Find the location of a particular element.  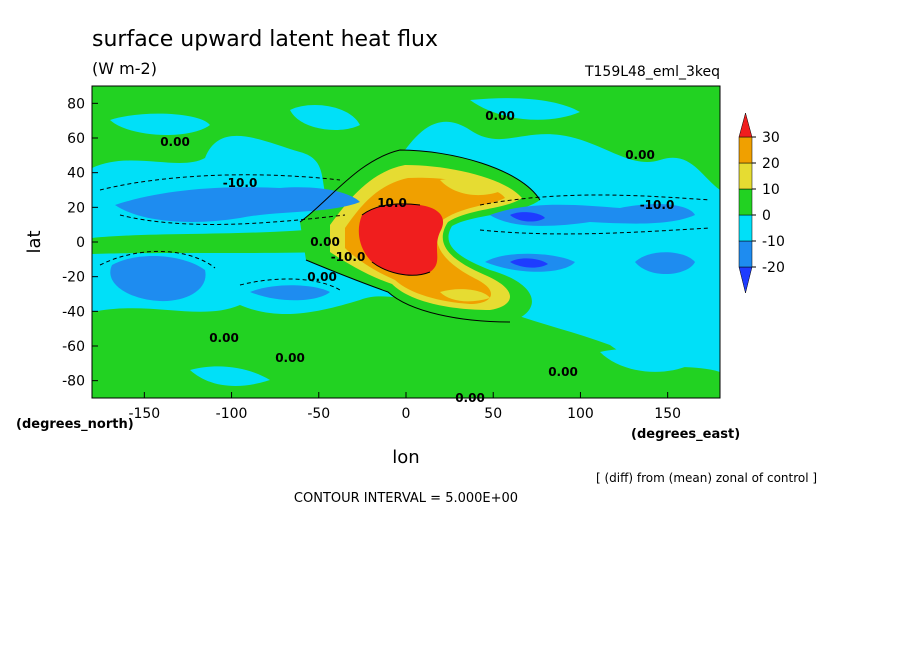

x-tick-label: 100 is located at coordinates (580, 414).